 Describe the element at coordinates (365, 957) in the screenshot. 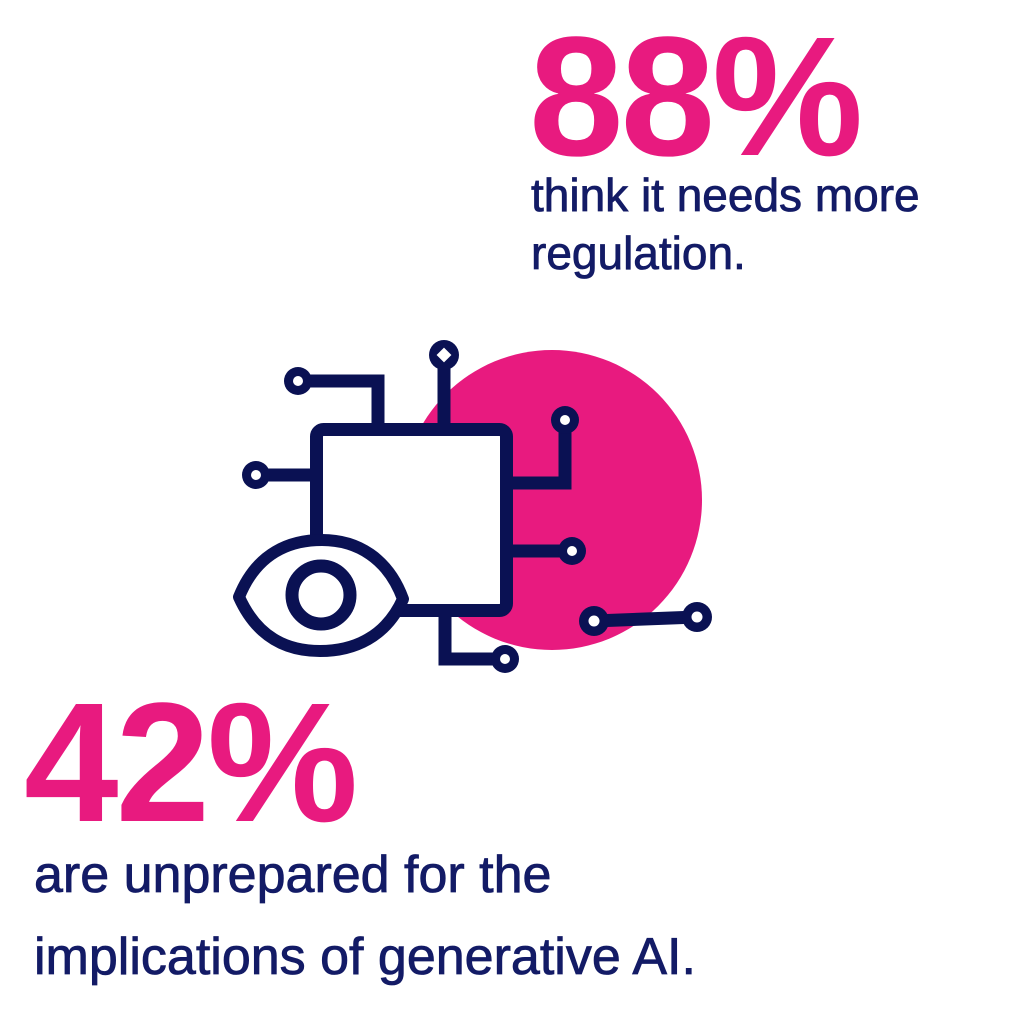

I see `stat-unprepared-desc-line2: implications of generative AI.` at that location.